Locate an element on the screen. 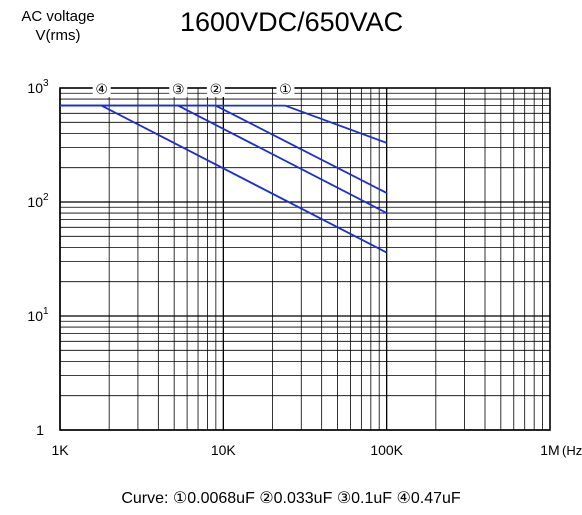  chart-title: 1600VDC/650VAC is located at coordinates (292, 22).